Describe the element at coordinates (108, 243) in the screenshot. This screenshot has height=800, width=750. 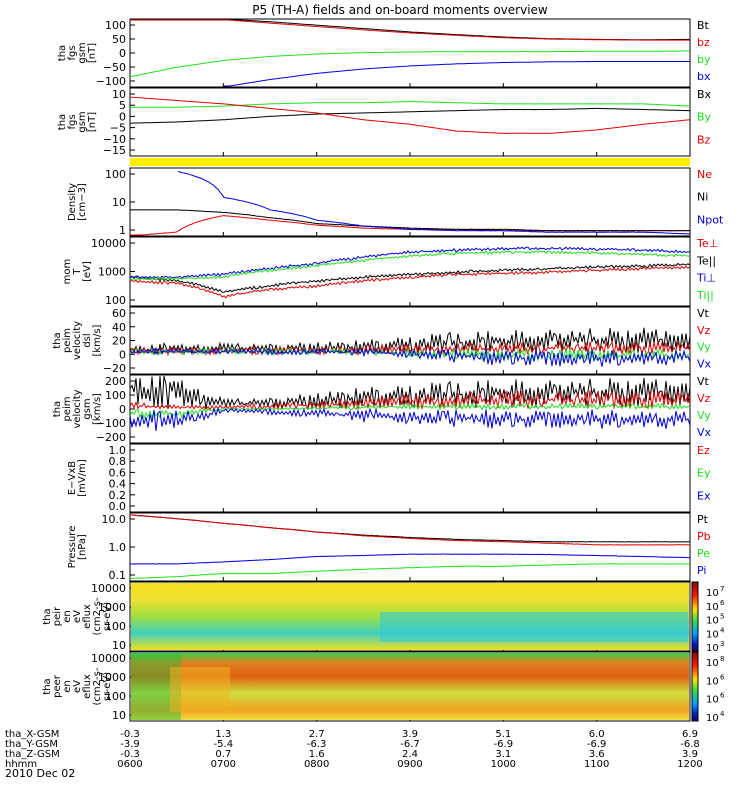
I see `y-tick-label: 10000` at that location.